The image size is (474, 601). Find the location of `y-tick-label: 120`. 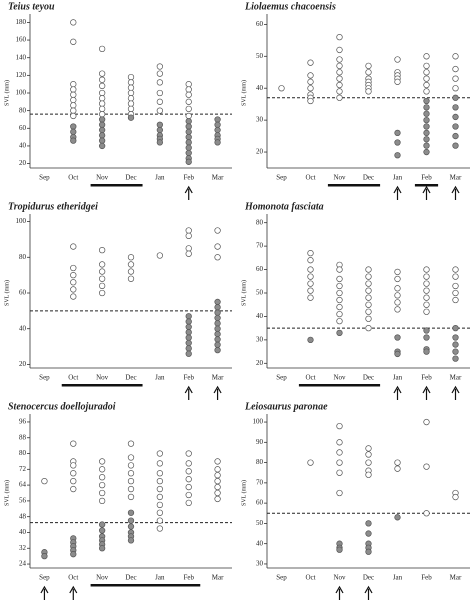

y-tick-label: 120 is located at coordinates (21, 75).